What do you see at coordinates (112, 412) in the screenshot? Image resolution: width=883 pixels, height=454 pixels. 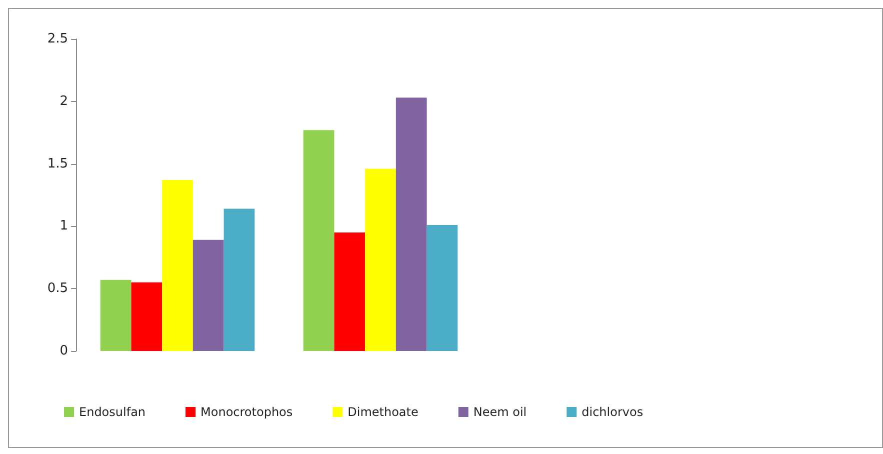 I see `legend-label: Endosulfan` at bounding box center [112, 412].